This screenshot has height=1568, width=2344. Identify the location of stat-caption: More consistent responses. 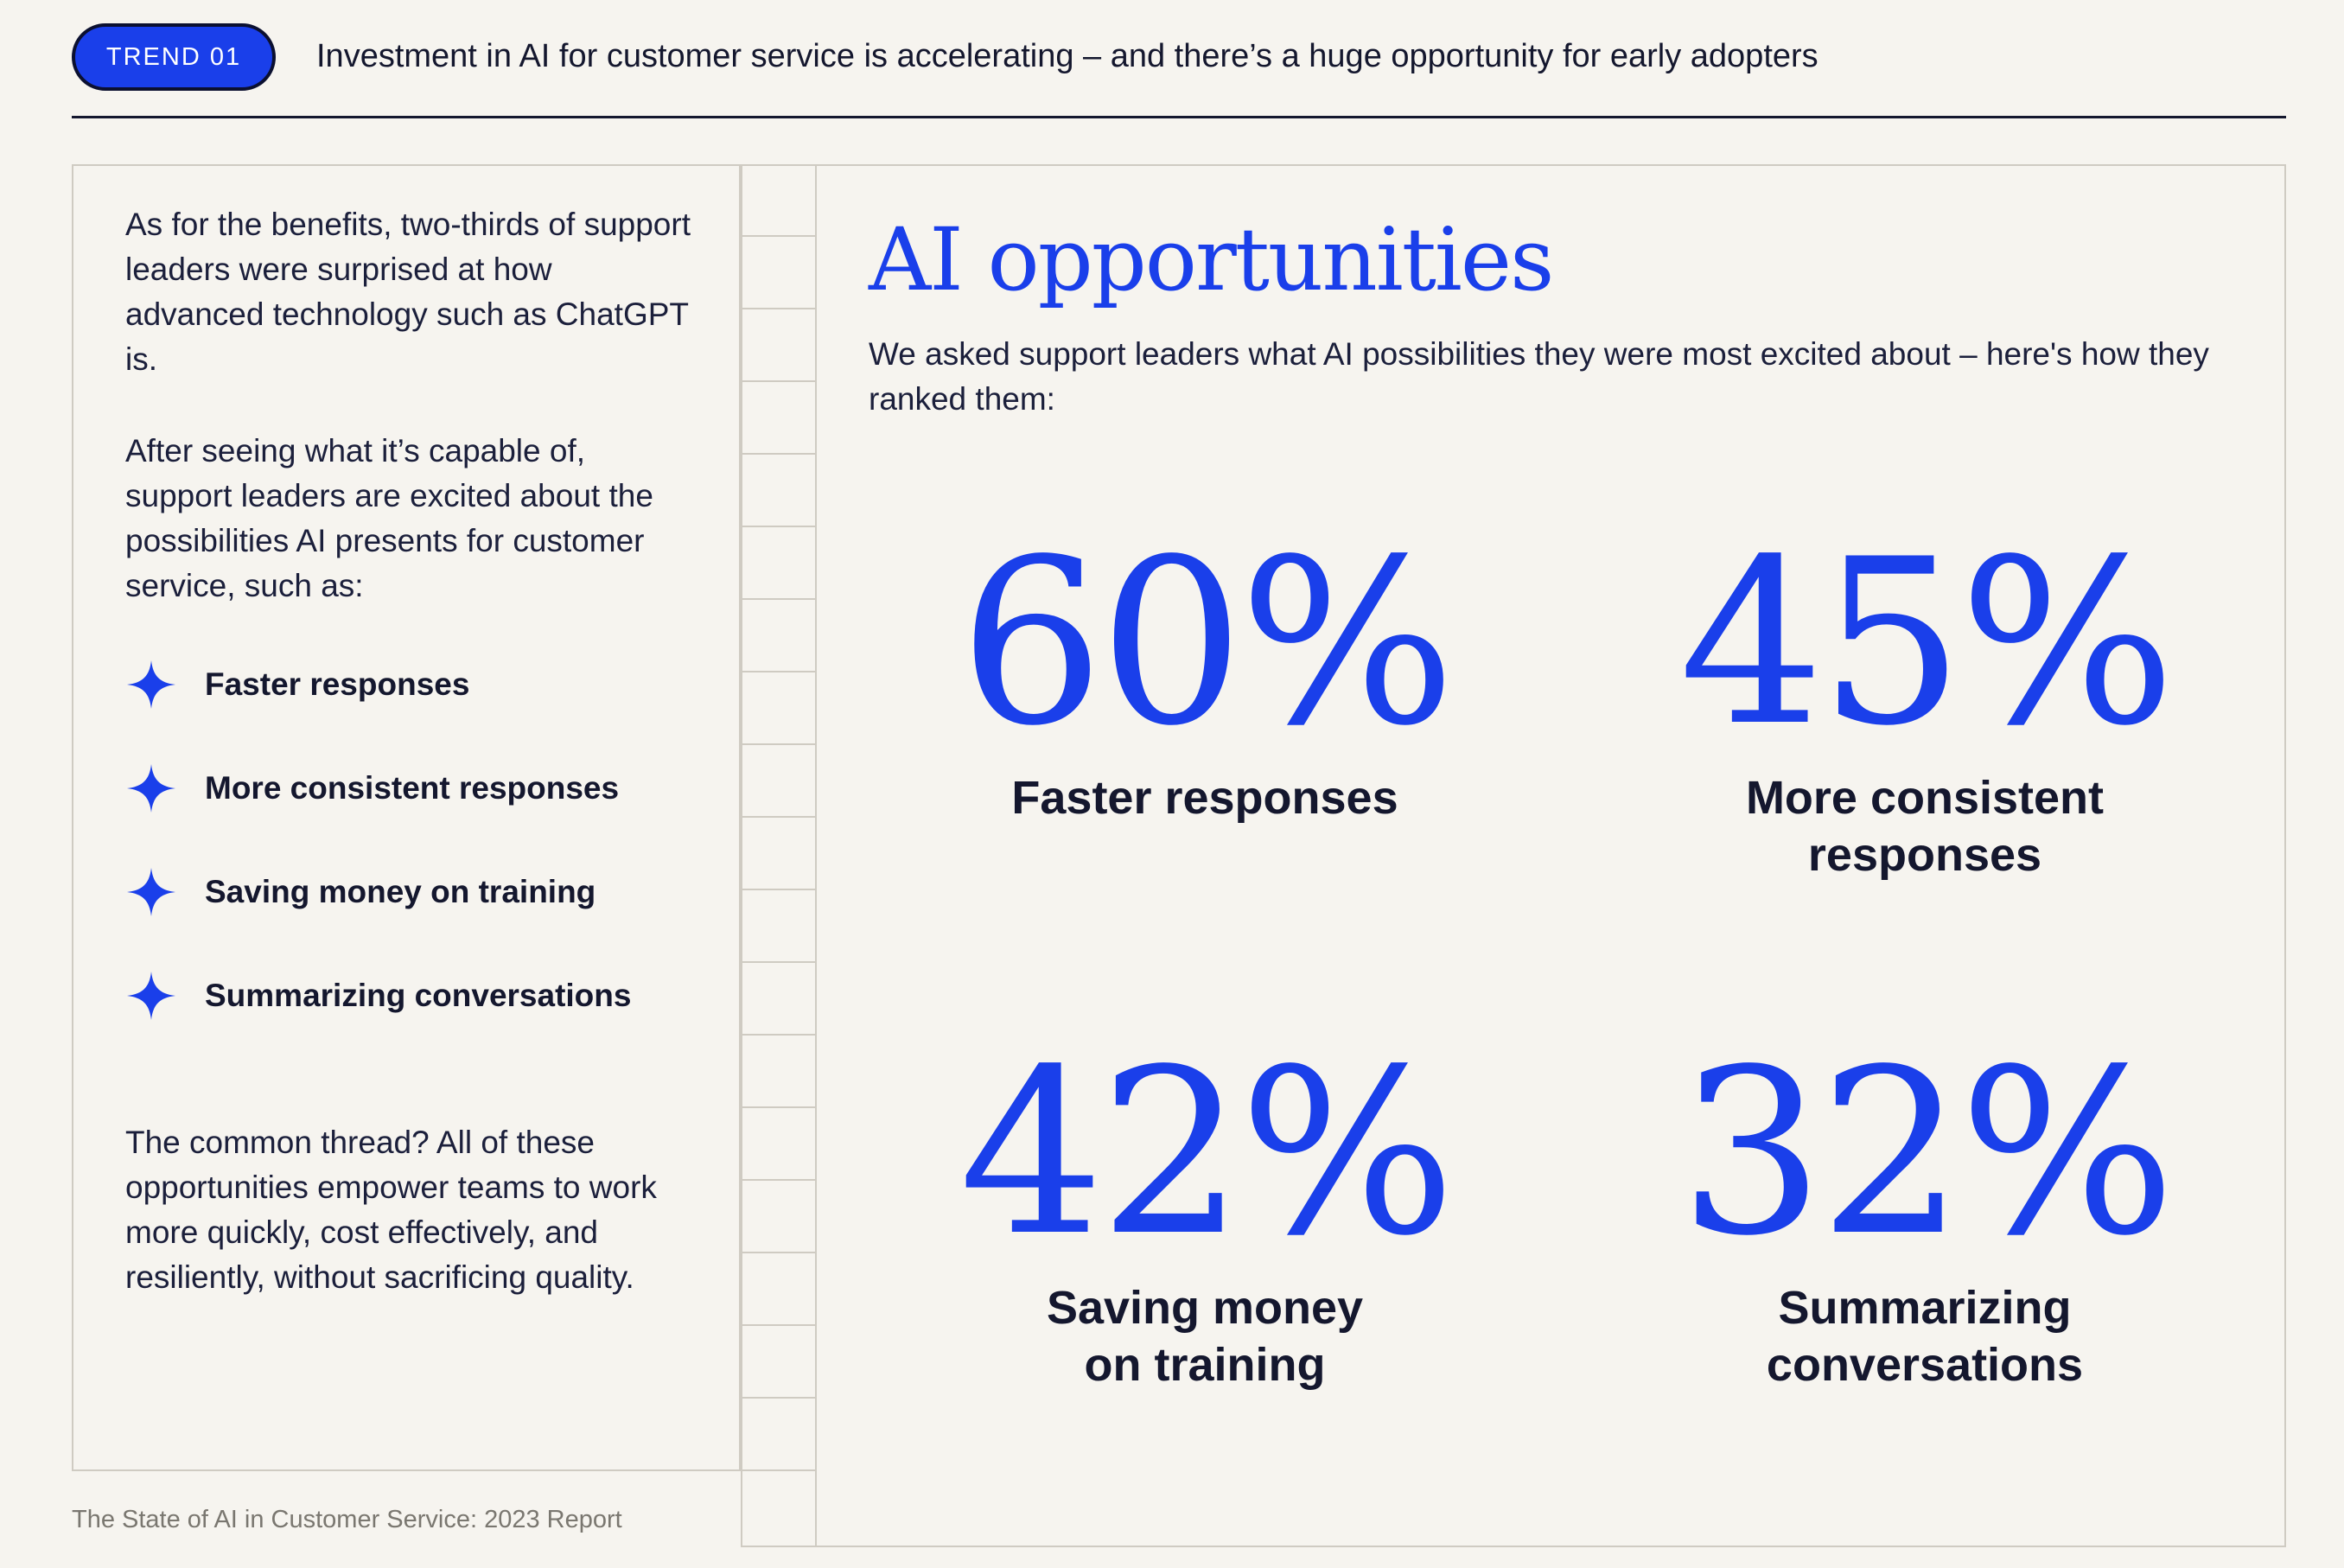
(1925, 827).